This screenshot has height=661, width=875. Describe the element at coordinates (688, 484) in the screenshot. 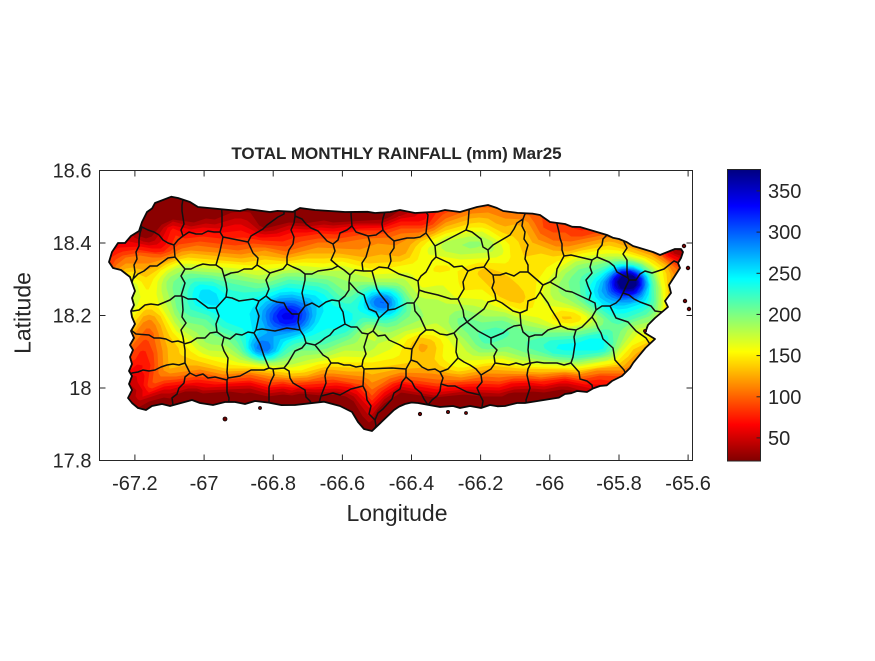

I see `svg-text: -65.6` at that location.